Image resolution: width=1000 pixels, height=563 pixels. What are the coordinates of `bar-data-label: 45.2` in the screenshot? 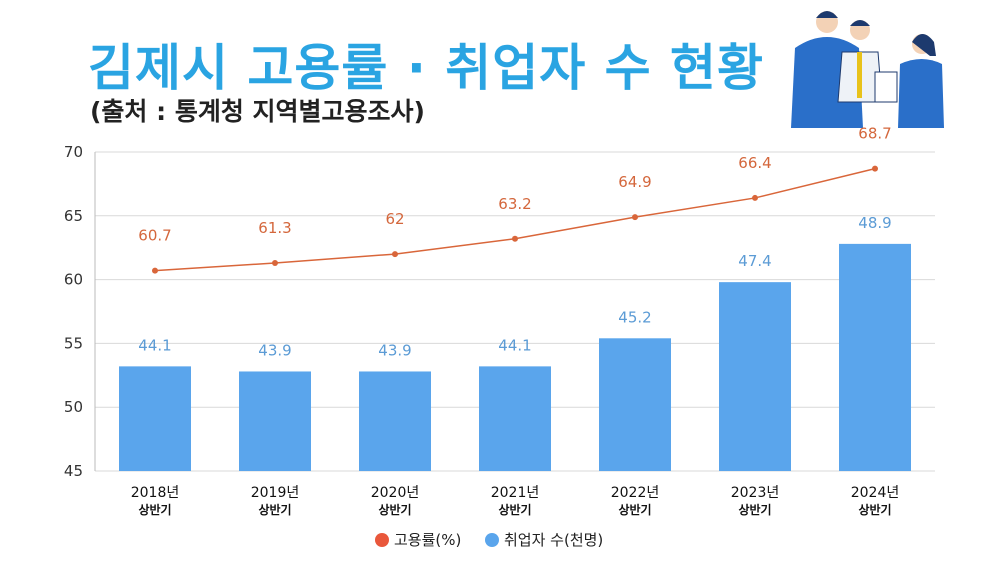 It's located at (634, 317).